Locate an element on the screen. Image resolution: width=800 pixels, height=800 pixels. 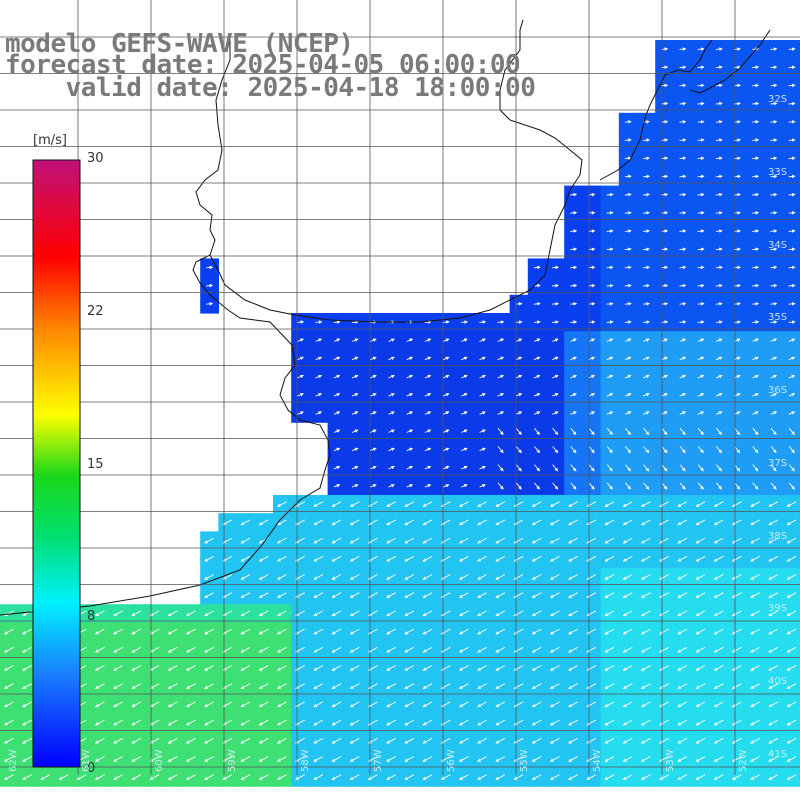
latitude-label: 37S is located at coordinates (778, 463).